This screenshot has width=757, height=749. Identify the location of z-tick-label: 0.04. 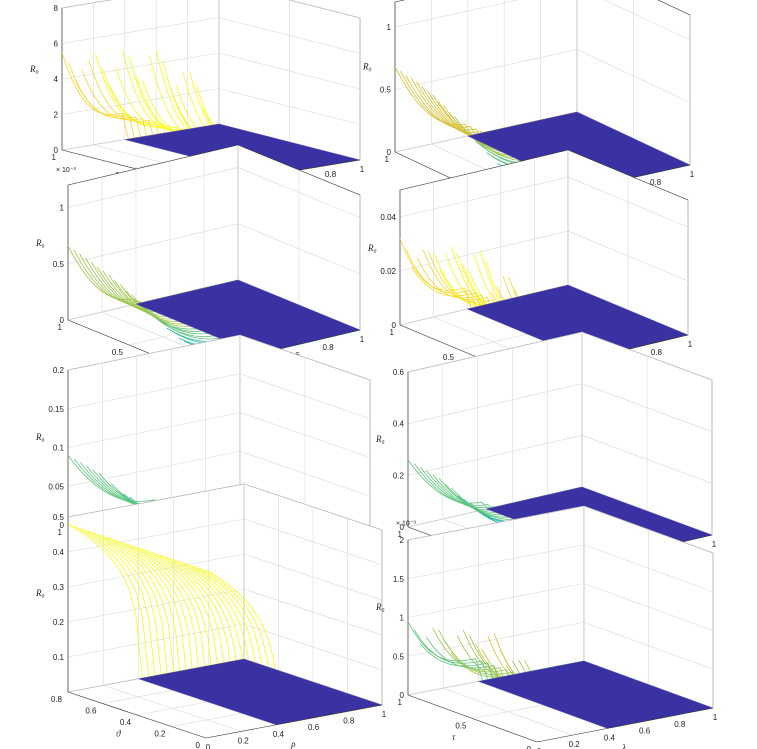
(388, 217).